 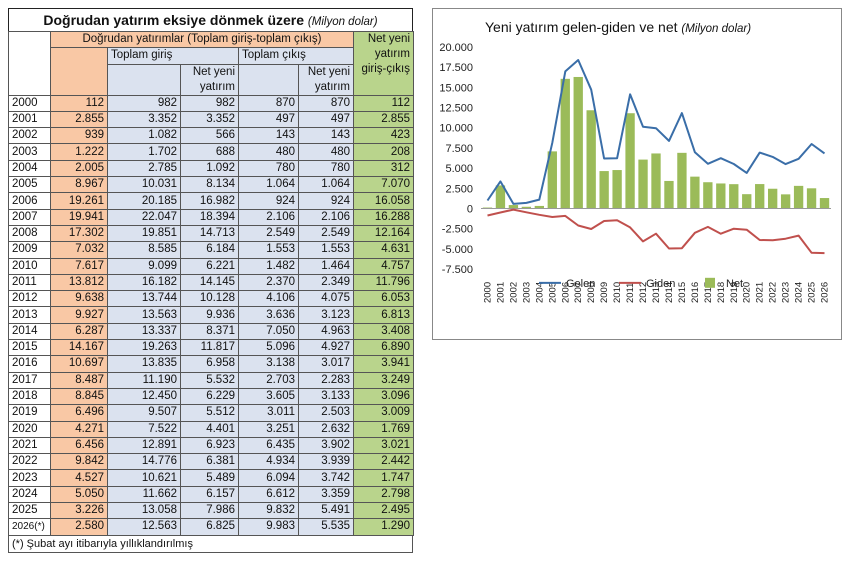 I want to click on y-tick-label: 15.000, so click(x=456, y=88).